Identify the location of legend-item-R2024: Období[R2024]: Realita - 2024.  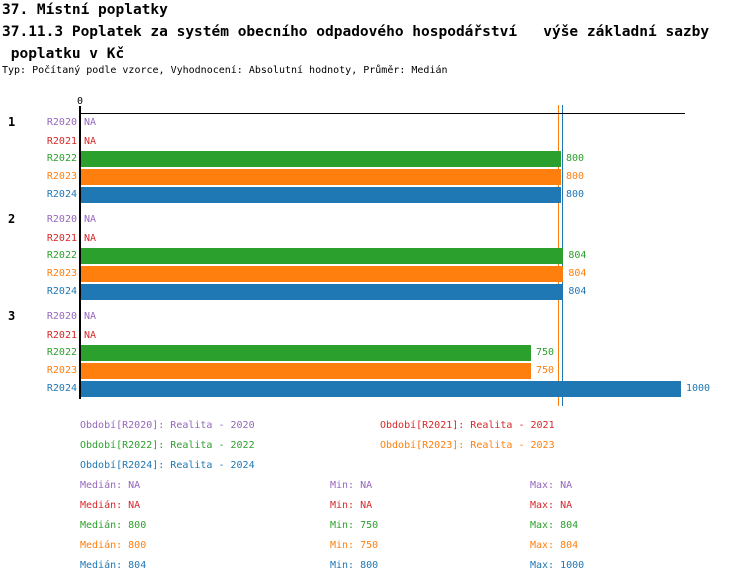
(167, 465).